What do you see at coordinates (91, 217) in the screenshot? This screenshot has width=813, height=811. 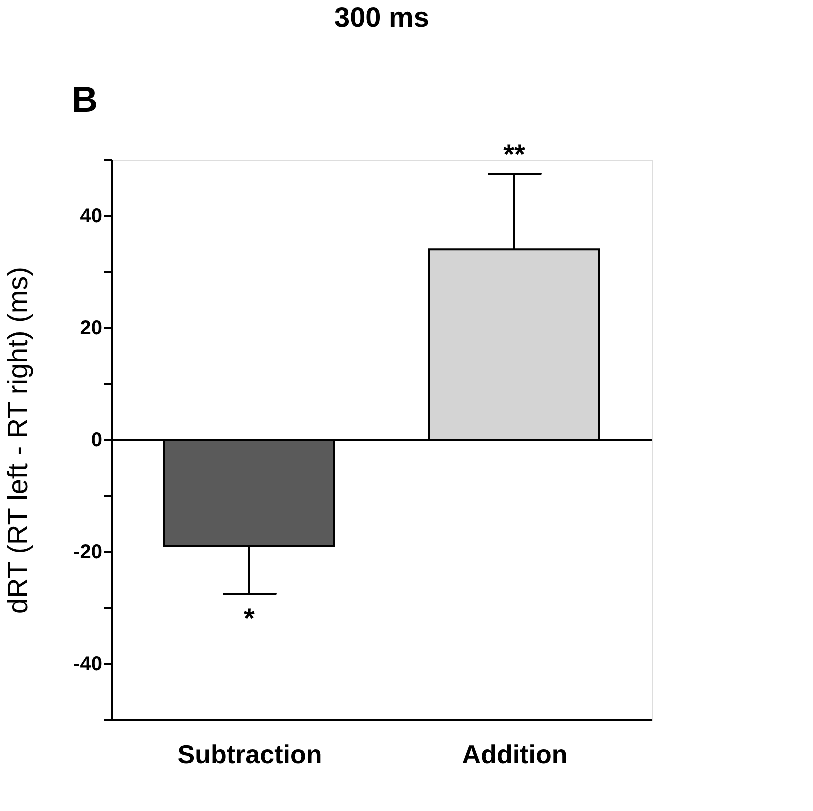 I see `y-tick-label: 40` at bounding box center [91, 217].